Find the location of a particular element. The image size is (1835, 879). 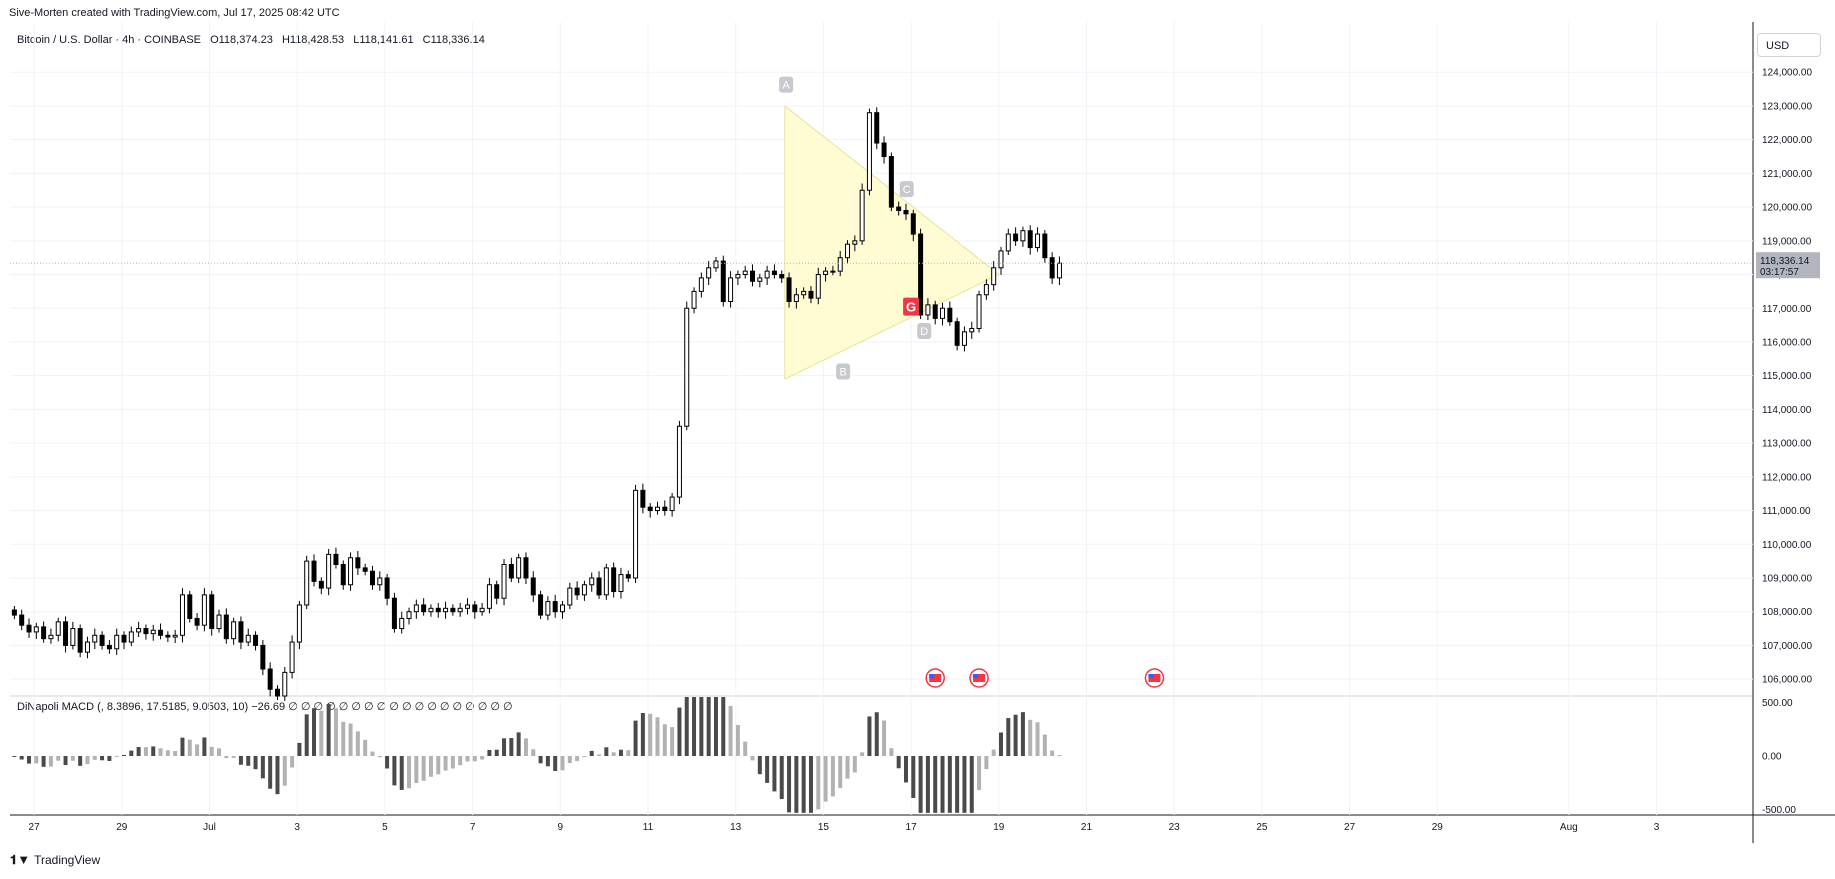

pattern-label-a: A is located at coordinates (786, 86).